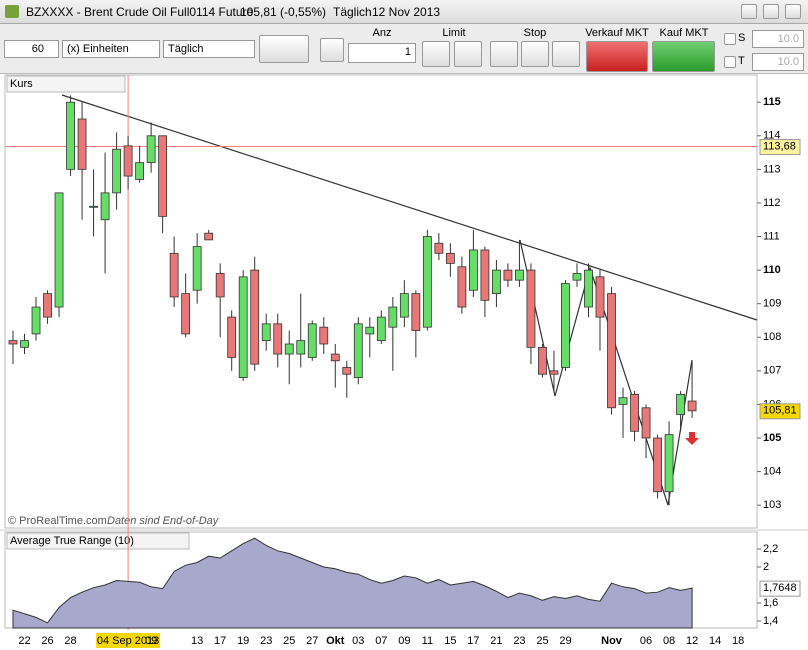 This screenshot has width=808, height=650. Describe the element at coordinates (352, 12) in the screenshot. I see `period: Täglich` at that location.